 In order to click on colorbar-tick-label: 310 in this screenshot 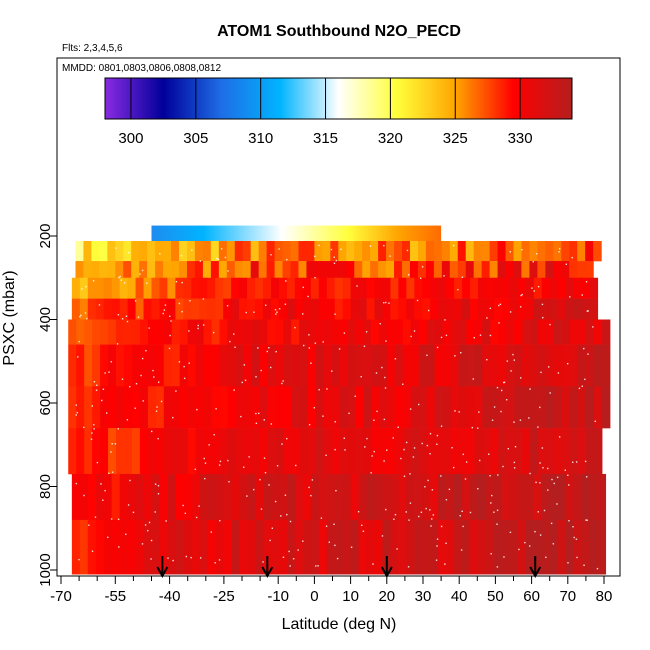, I will do `click(260, 138)`.